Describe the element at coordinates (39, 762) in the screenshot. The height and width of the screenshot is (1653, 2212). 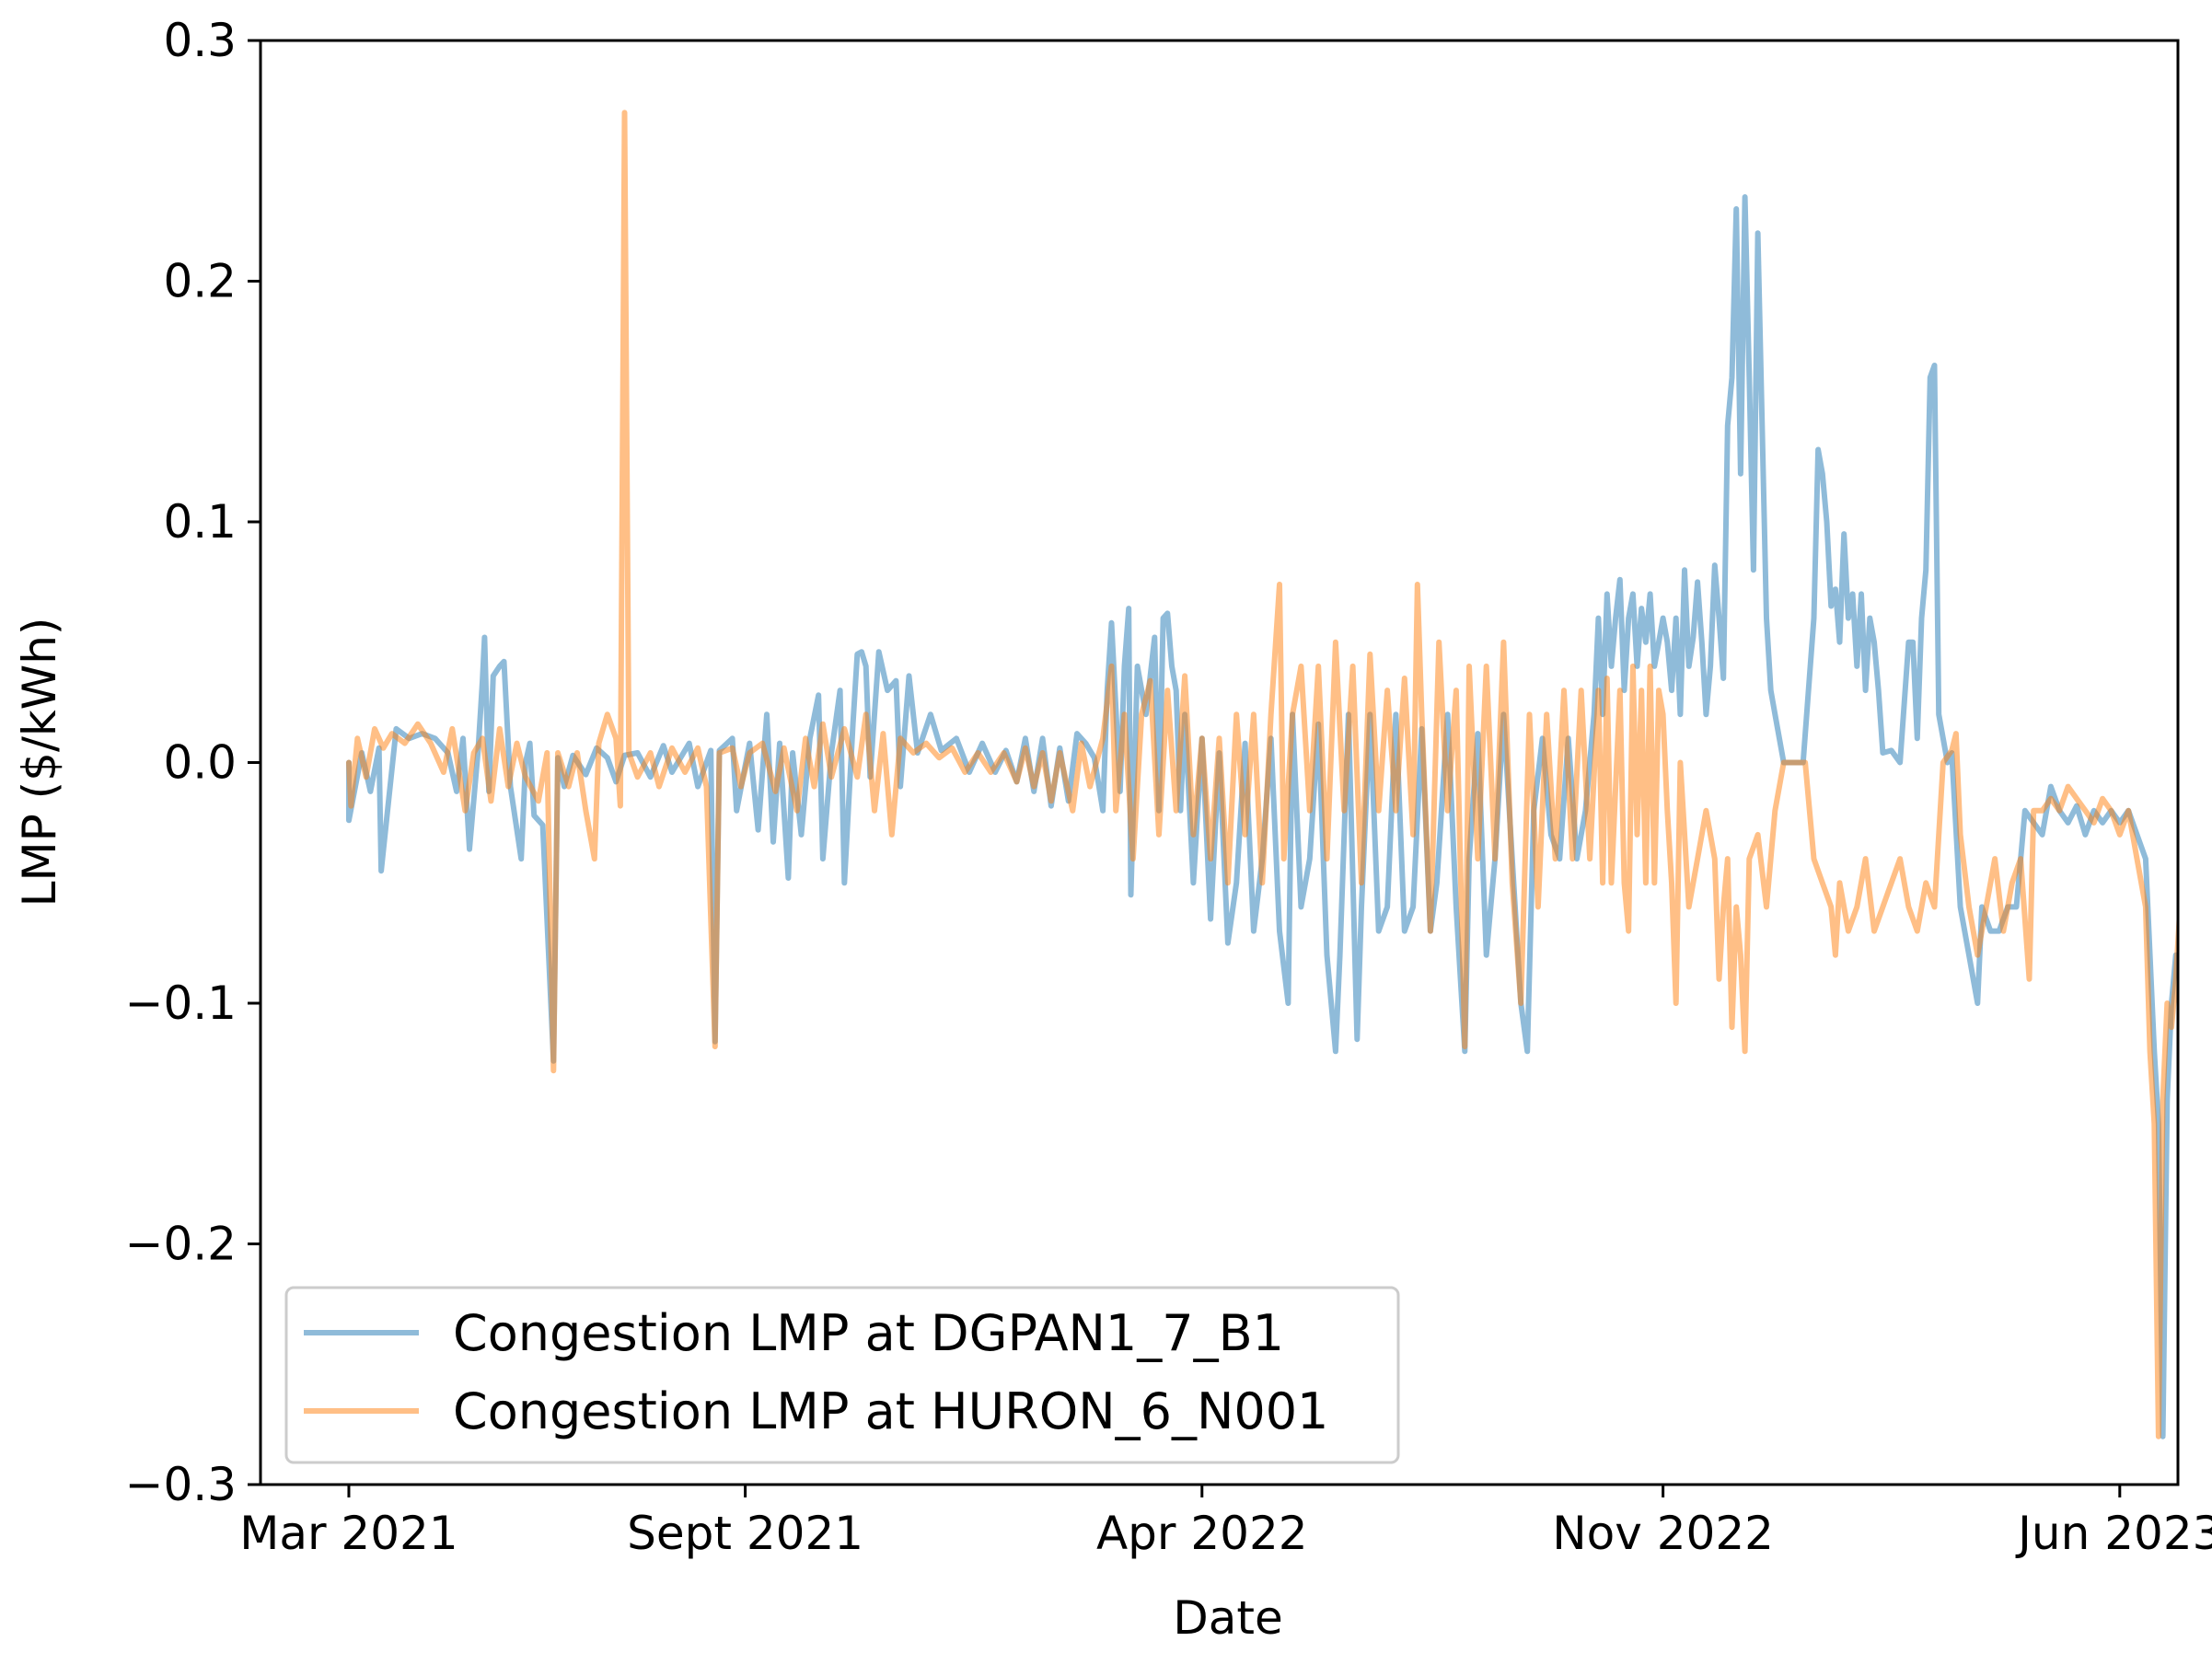
I see `y-axis-title: LMP ($/kWh)` at that location.